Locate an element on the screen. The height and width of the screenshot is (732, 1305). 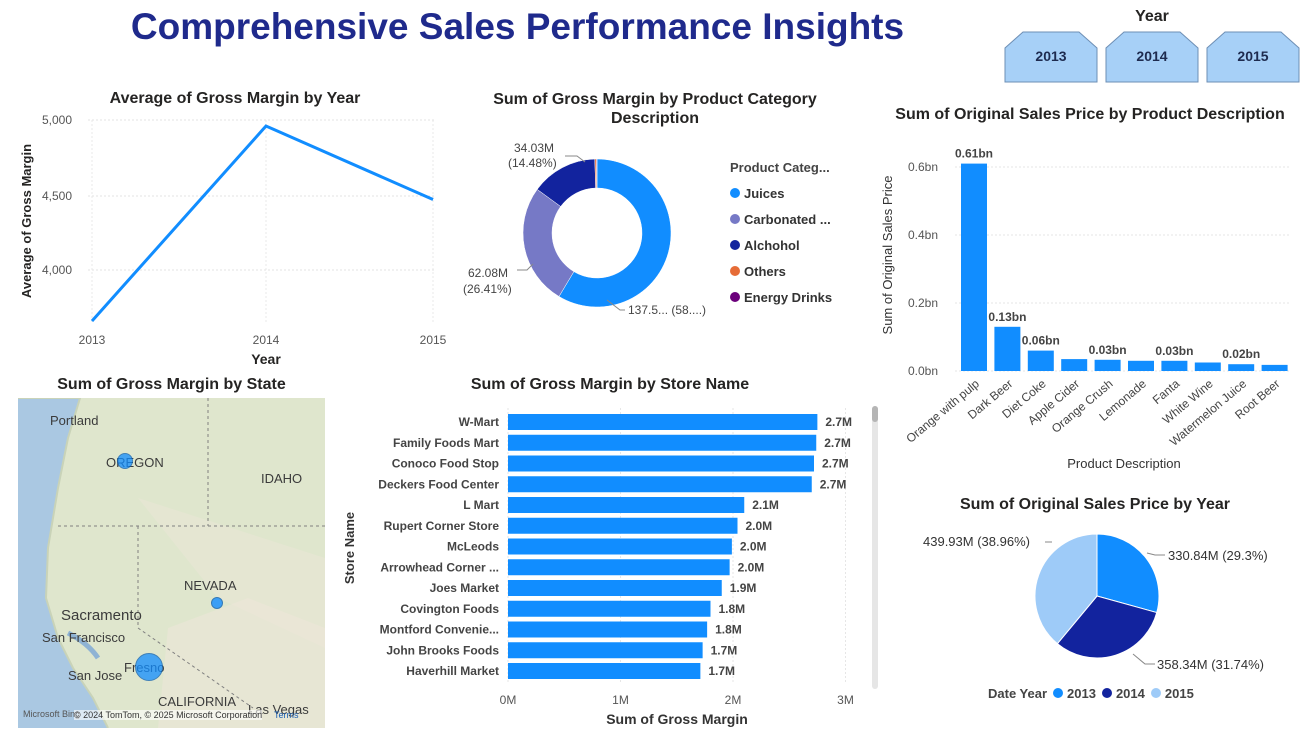
donut-slice-carbonated is located at coordinates (548, 243).